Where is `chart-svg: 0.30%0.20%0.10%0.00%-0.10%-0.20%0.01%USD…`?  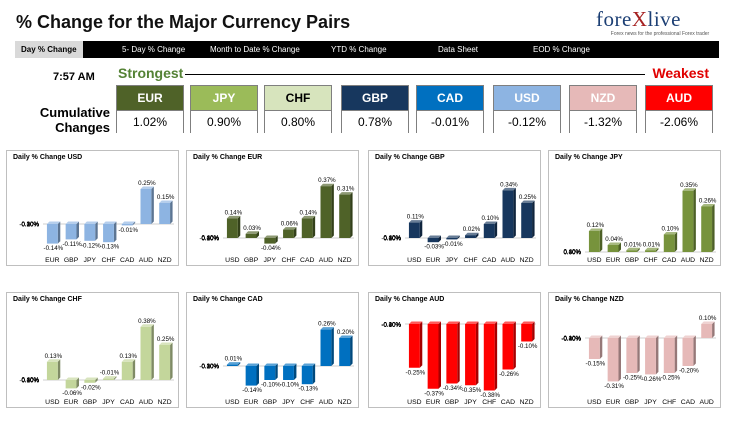
chart-svg: 0.30%0.20%0.10%0.00%-0.10%-0.20%0.01%USD… is located at coordinates (277, 363).